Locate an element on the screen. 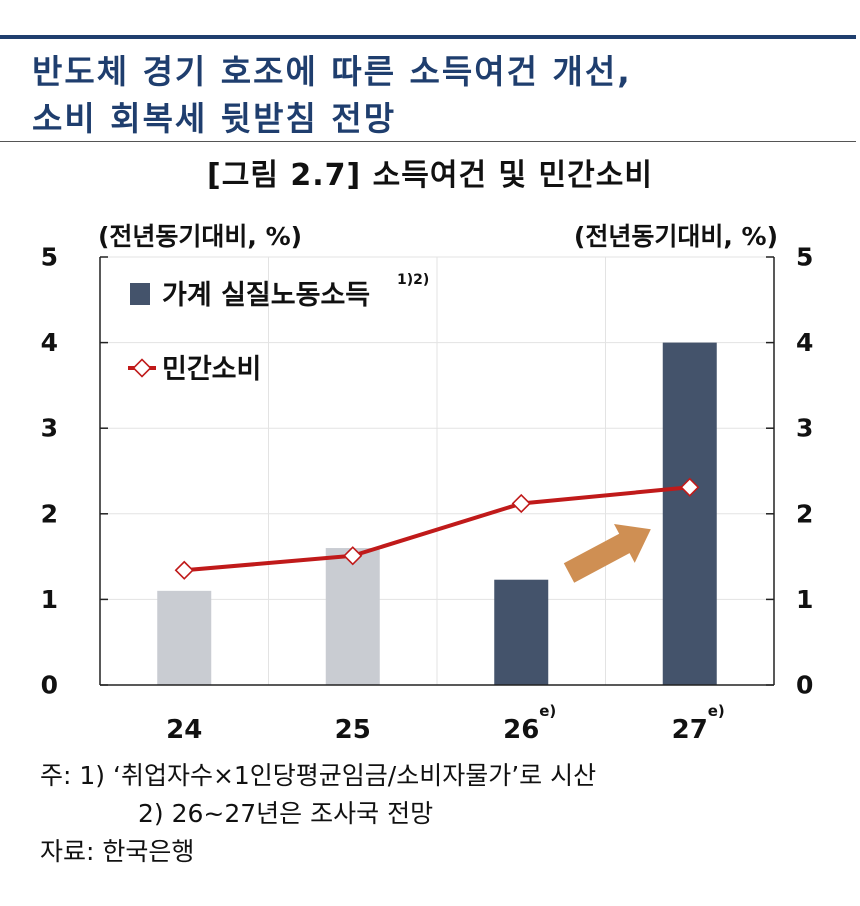 The width and height of the screenshot is (860, 906). right-tick-label: 4 is located at coordinates (804, 342).